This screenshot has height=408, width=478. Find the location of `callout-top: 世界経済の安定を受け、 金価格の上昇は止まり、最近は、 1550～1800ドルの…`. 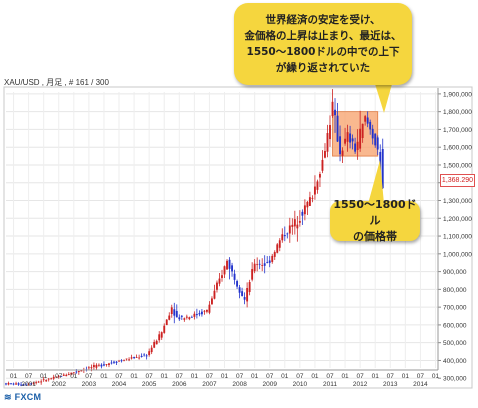

callout-top: 世界経済の安定を受け、 金価格の上昇は止まり、最近は、 1550～1800ドルの… is located at coordinates (323, 44).